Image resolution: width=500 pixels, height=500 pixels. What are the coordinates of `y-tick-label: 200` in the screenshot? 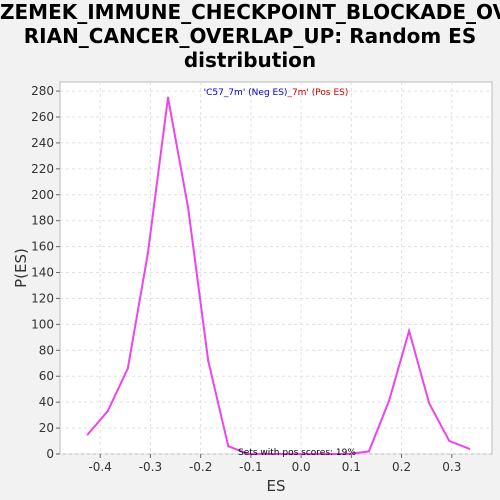 It's located at (42, 195).